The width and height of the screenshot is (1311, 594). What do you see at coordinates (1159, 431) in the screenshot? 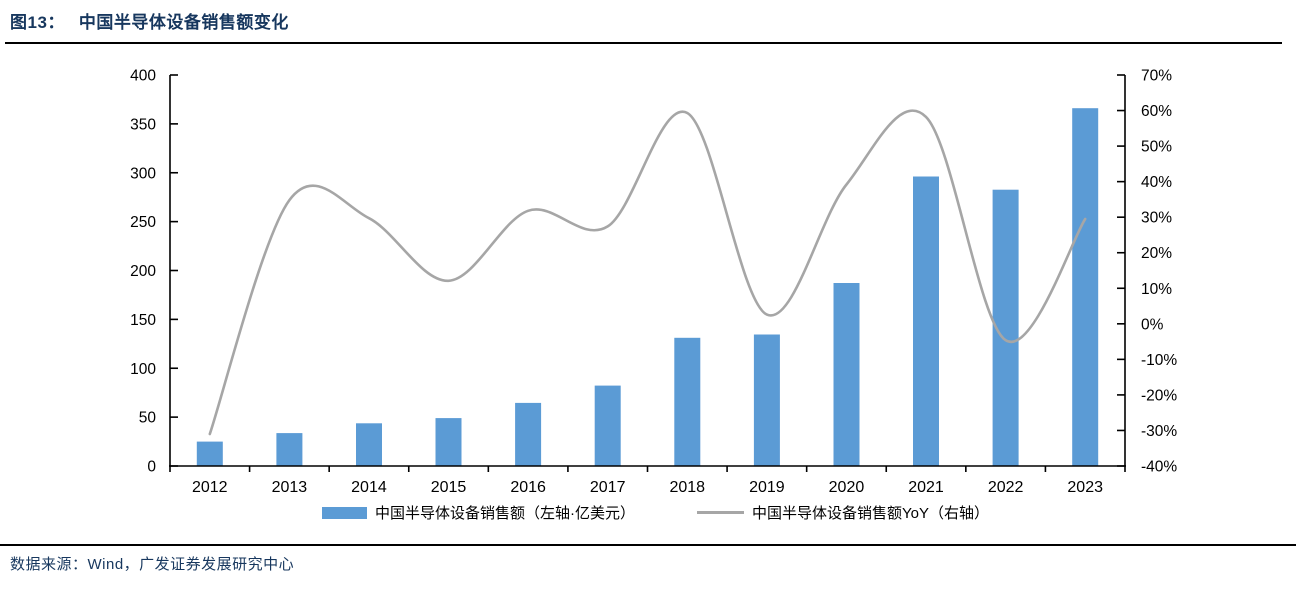
I see `right-axis-label--30%: -30%` at bounding box center [1159, 431].